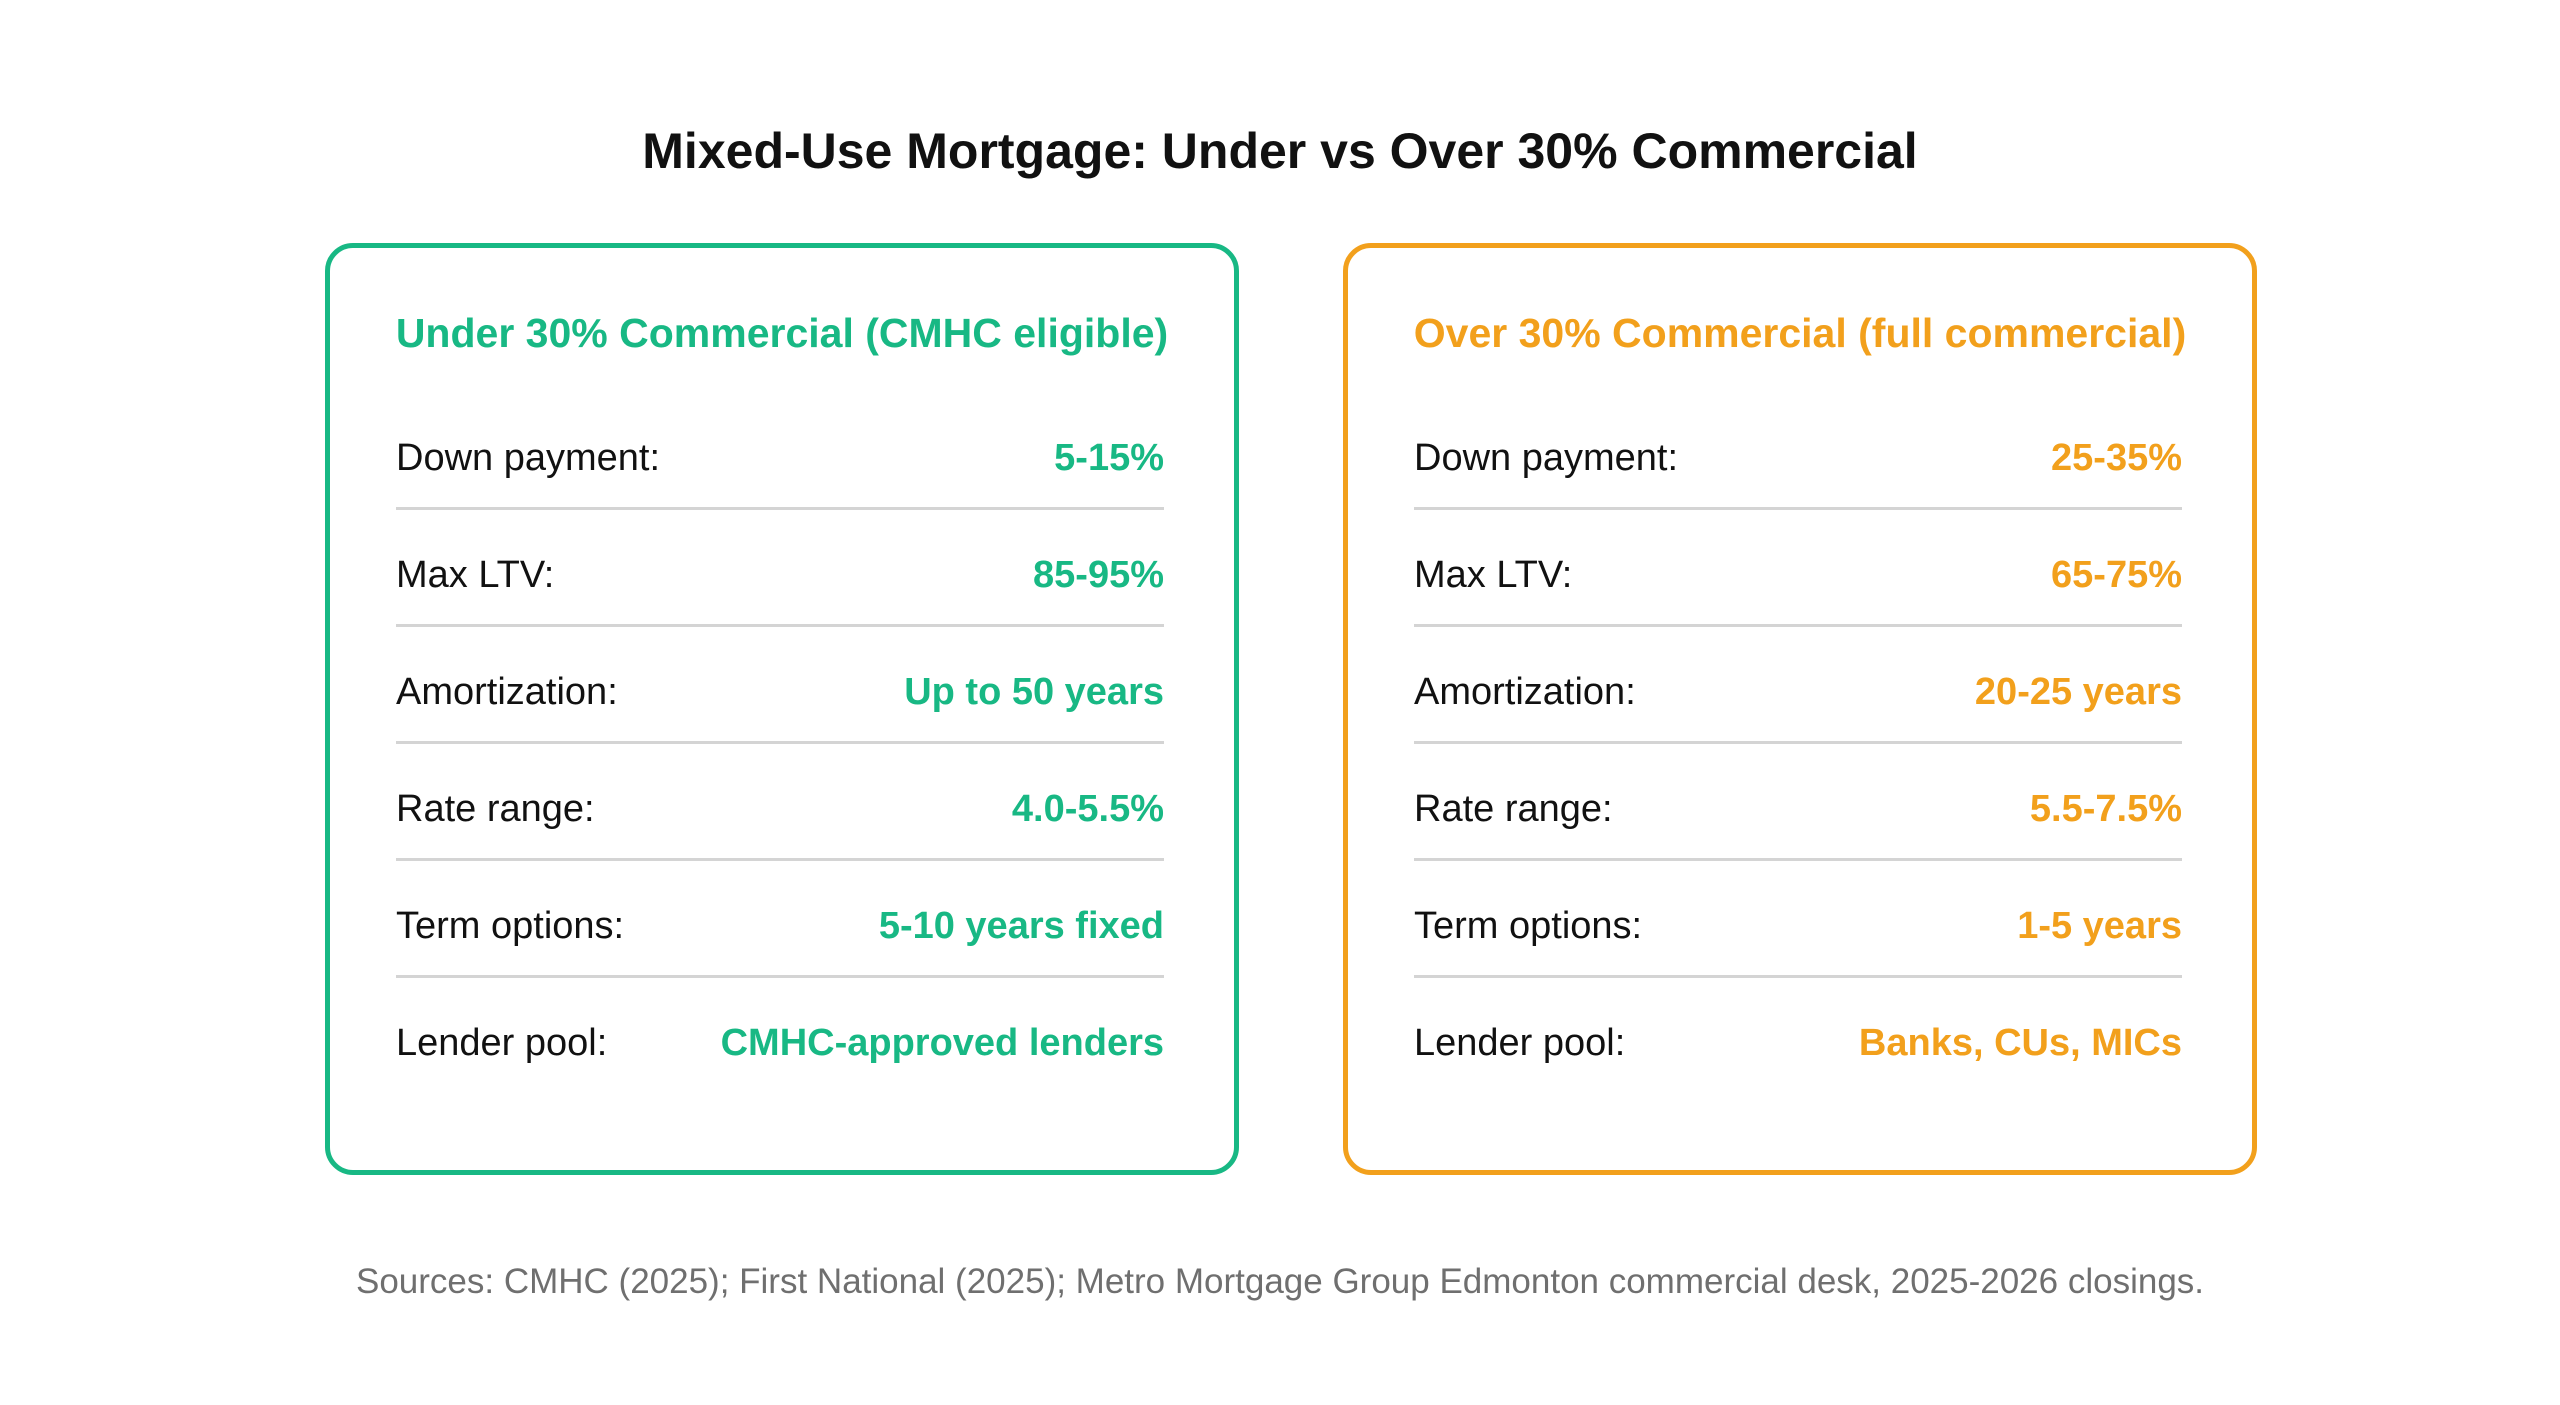 This screenshot has height=1405, width=2560. What do you see at coordinates (1798, 1036) in the screenshot?
I see `list-item: Lender pool: Banks, CUs, MICs` at bounding box center [1798, 1036].